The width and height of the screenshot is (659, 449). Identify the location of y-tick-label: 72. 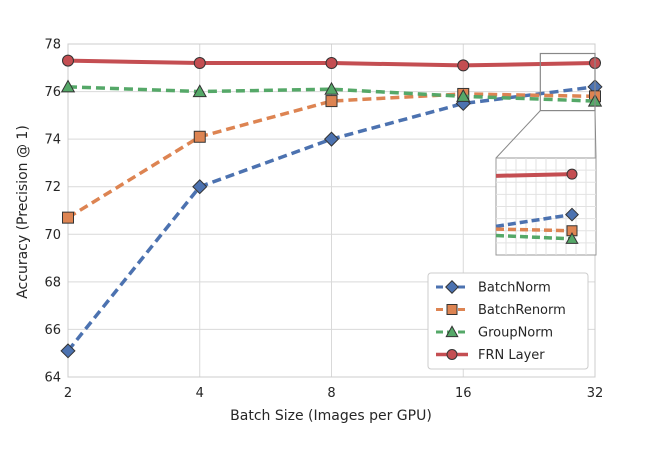
(52, 187).